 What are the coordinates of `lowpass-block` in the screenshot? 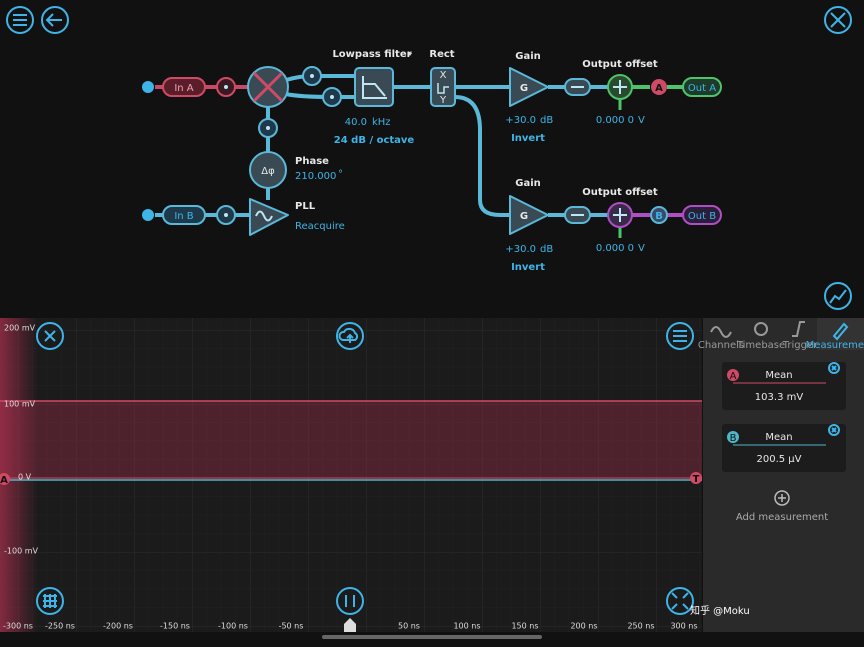 It's located at (374, 87).